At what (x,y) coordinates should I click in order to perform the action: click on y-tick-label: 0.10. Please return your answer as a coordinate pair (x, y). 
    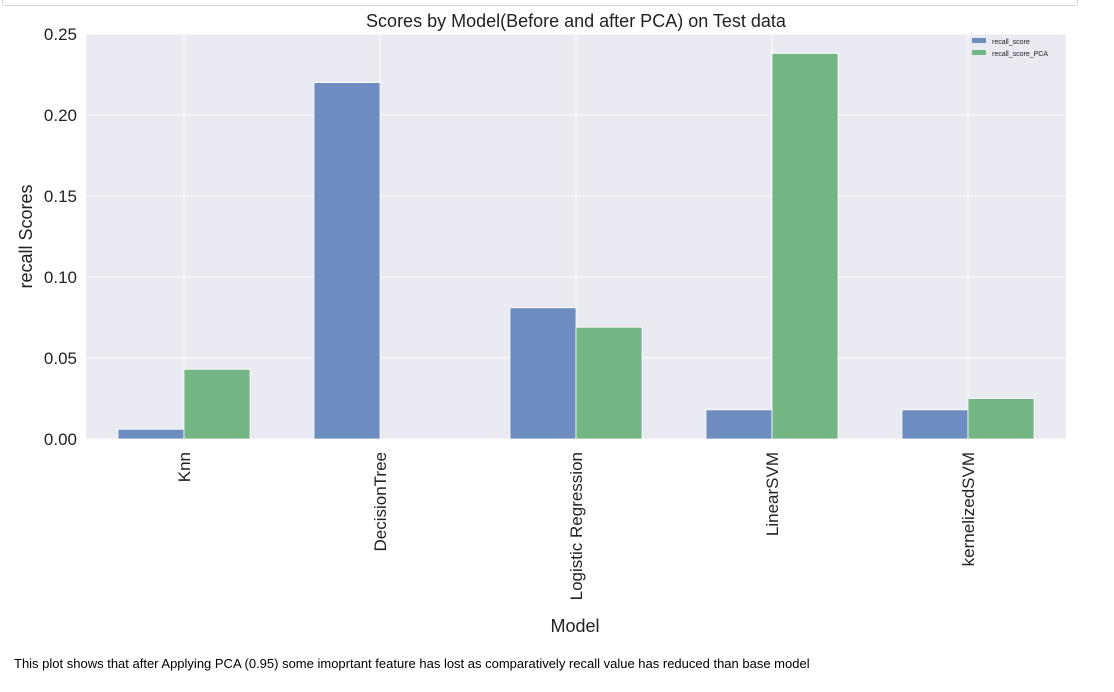
    Looking at the image, I should click on (60, 277).